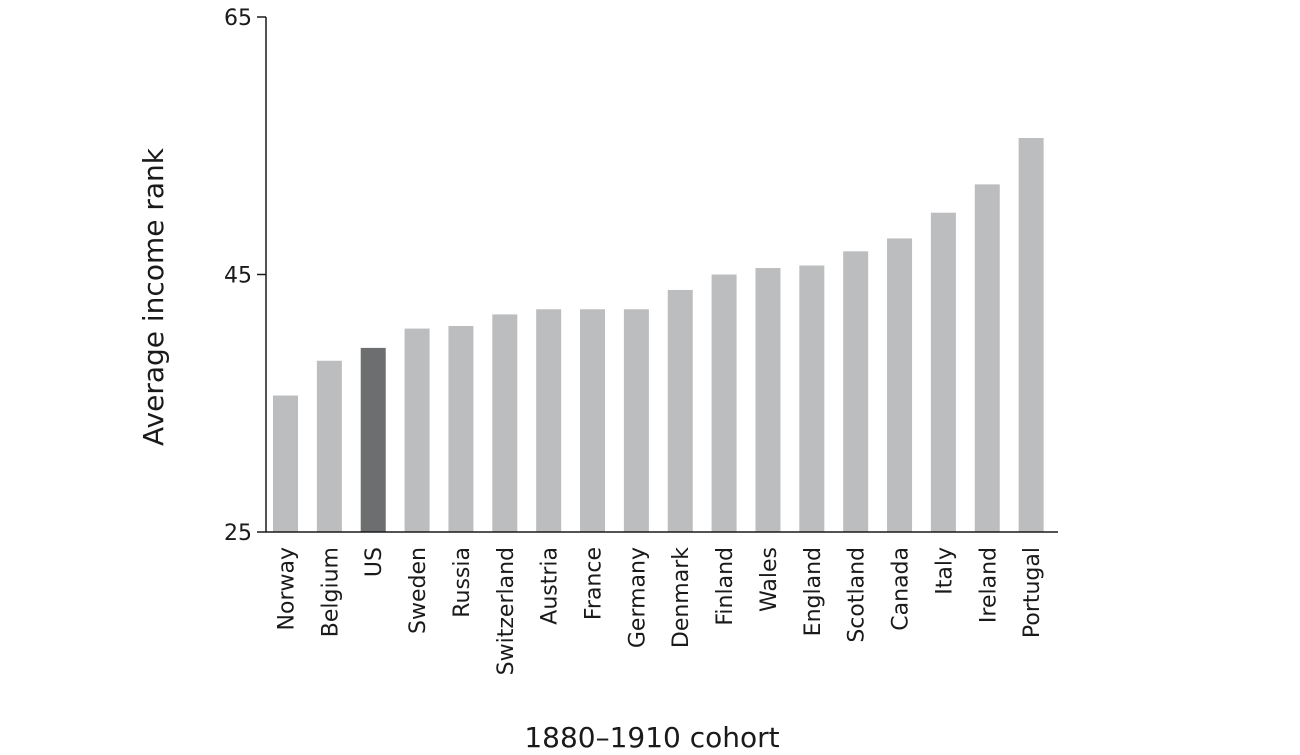 The width and height of the screenshot is (1300, 755). I want to click on x-tick-label: Scotland, so click(857, 595).